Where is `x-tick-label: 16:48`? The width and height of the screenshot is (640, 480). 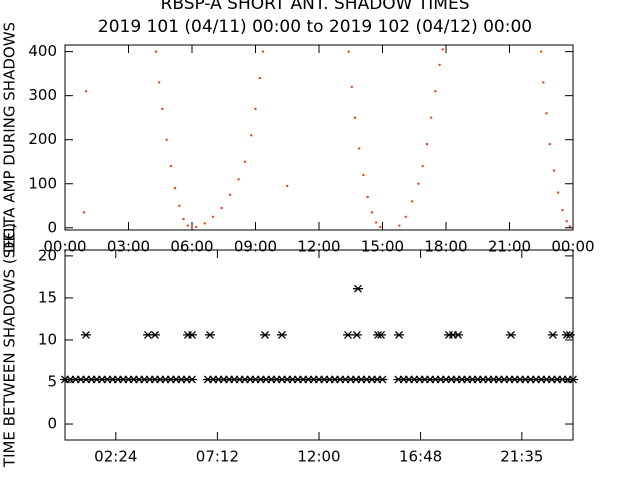
x-tick-label: 16:48 is located at coordinates (420, 457).